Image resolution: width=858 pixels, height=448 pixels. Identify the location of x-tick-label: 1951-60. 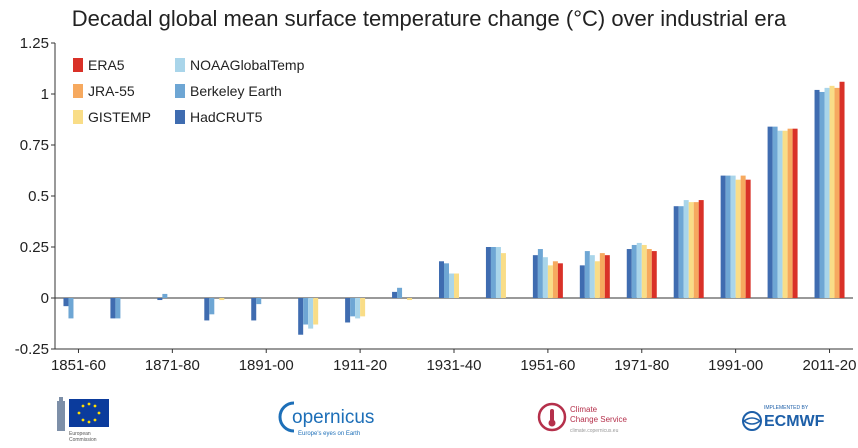
(547, 365).